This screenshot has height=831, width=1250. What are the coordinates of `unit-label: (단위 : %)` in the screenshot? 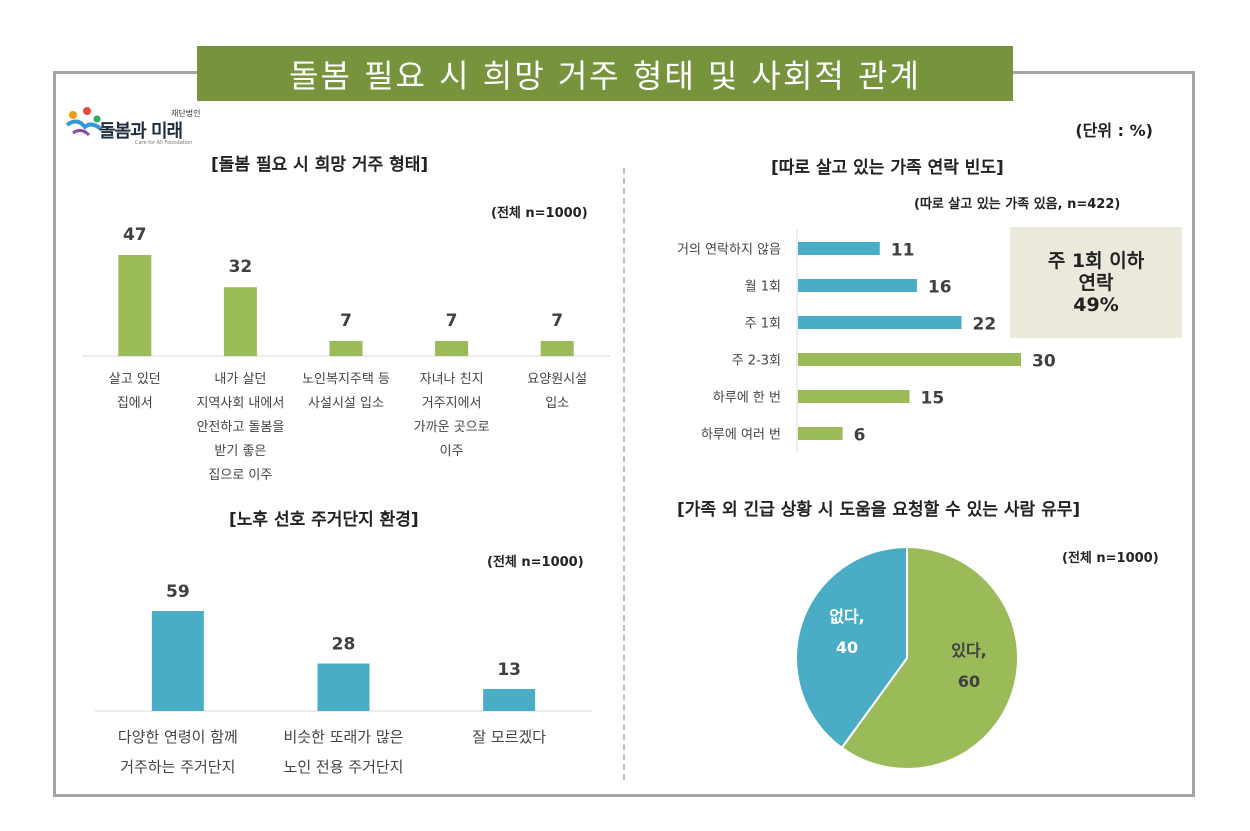 It's located at (1114, 130).